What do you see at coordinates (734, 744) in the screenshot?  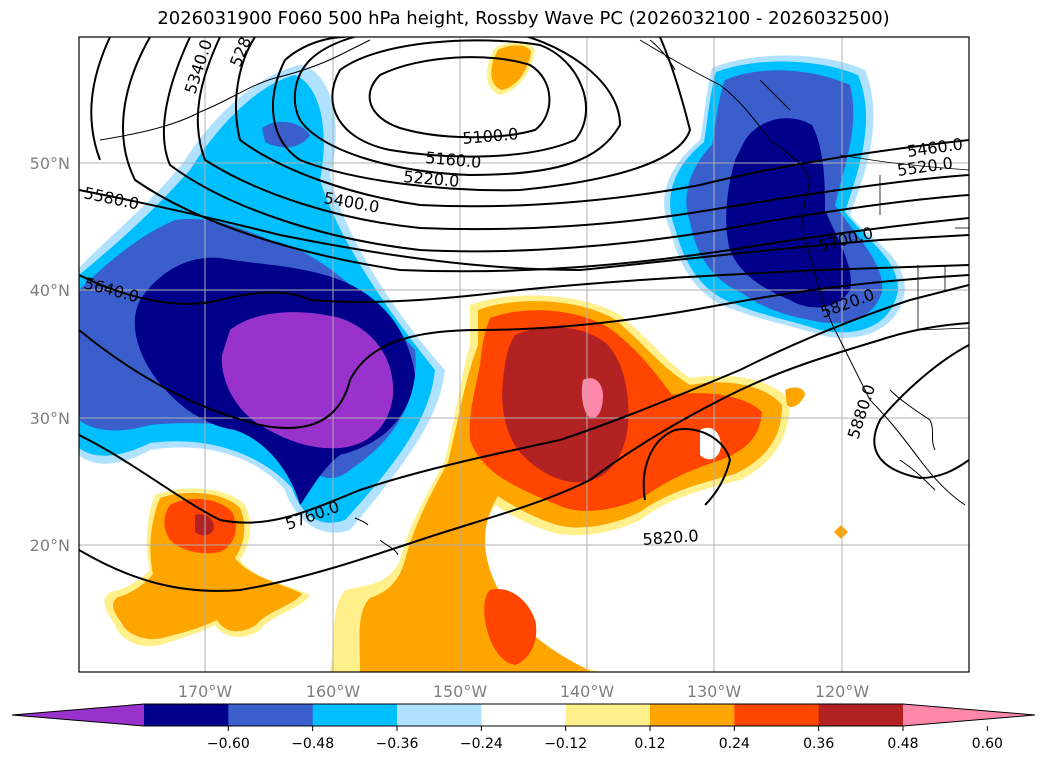 I see `colorbar-tick-label: 0.24` at bounding box center [734, 744].